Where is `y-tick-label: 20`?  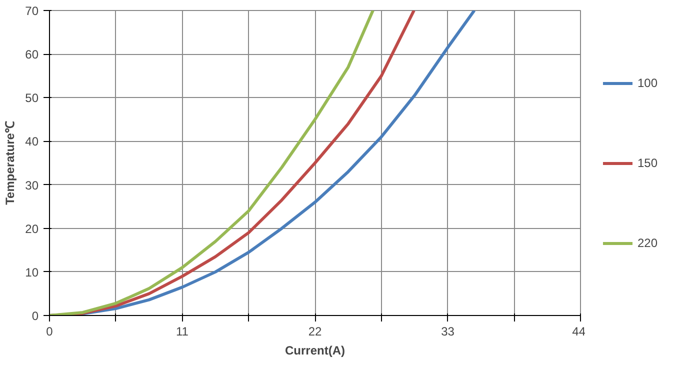 y-tick-label: 20 is located at coordinates (32, 229).